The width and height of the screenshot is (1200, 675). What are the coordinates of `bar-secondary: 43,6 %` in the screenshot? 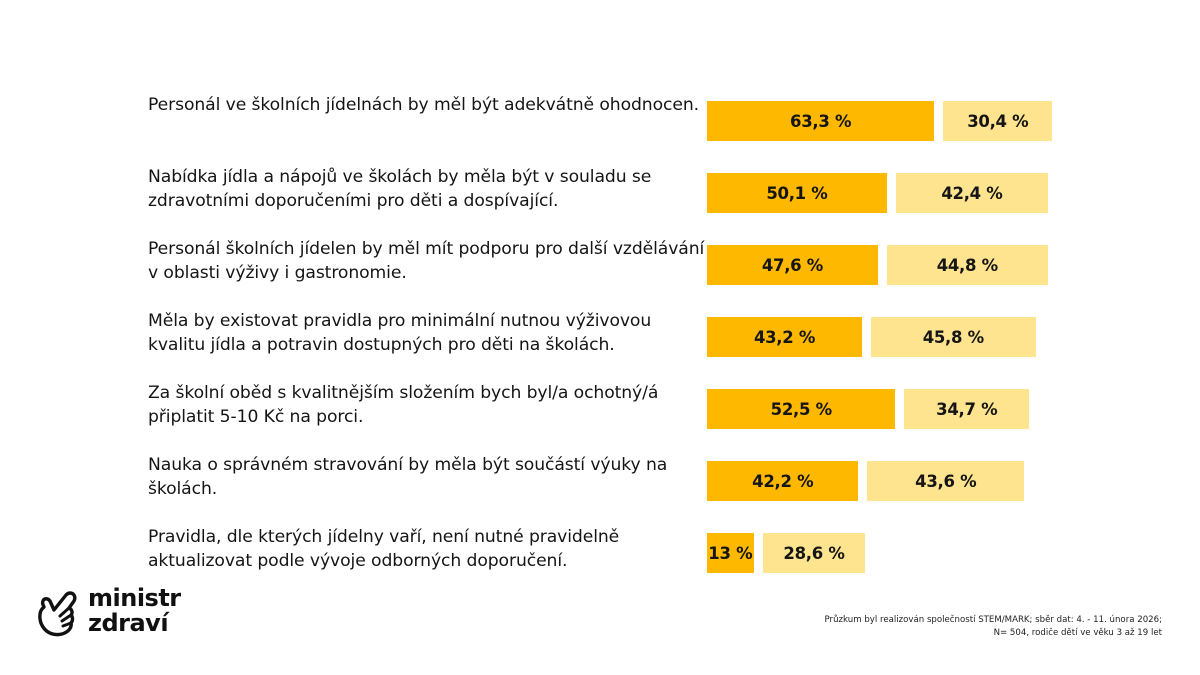 It's located at (945, 481).